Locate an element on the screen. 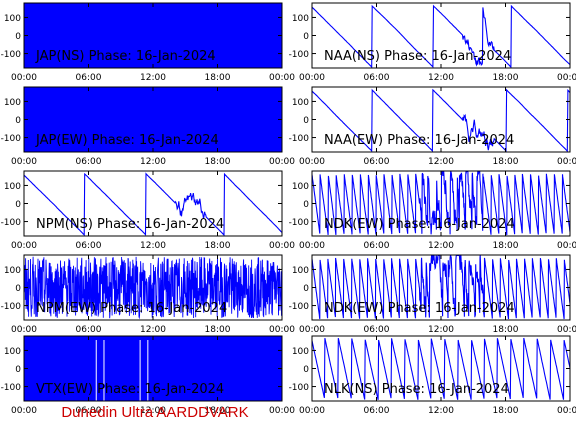 The image size is (576, 432). panel-title: NPM(NS) Phase: 16-Jan-2024 is located at coordinates (130, 224).